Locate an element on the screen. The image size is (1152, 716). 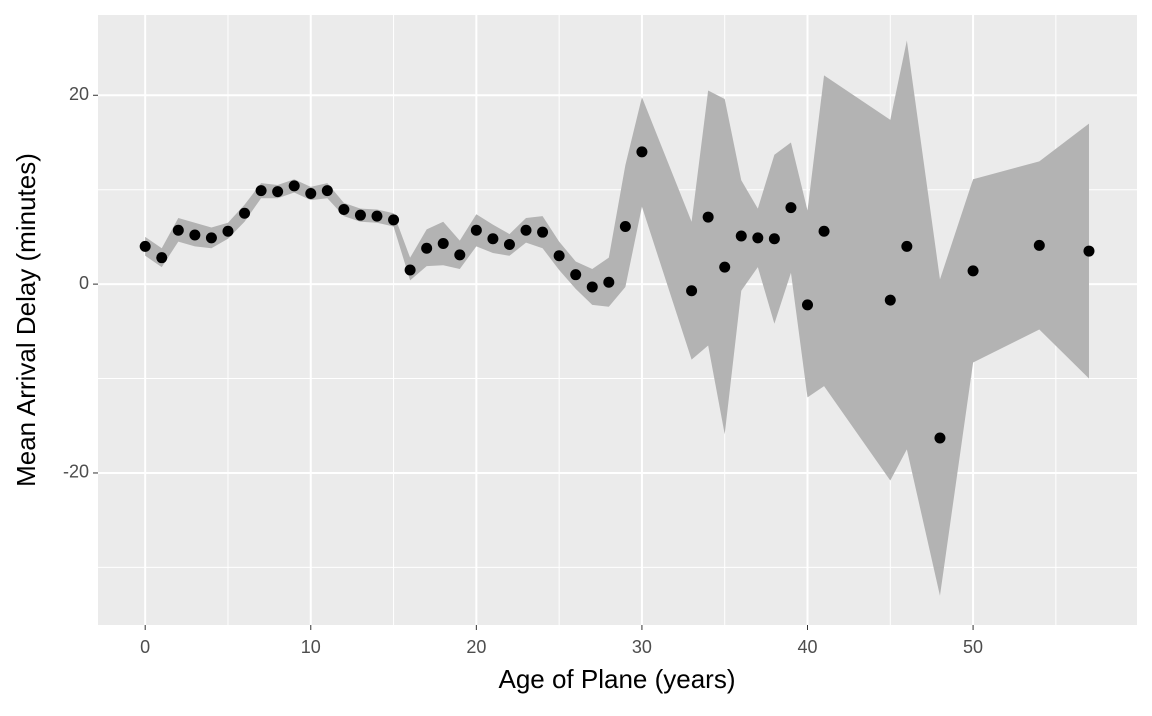
x-tick-label: 50 is located at coordinates (973, 647).